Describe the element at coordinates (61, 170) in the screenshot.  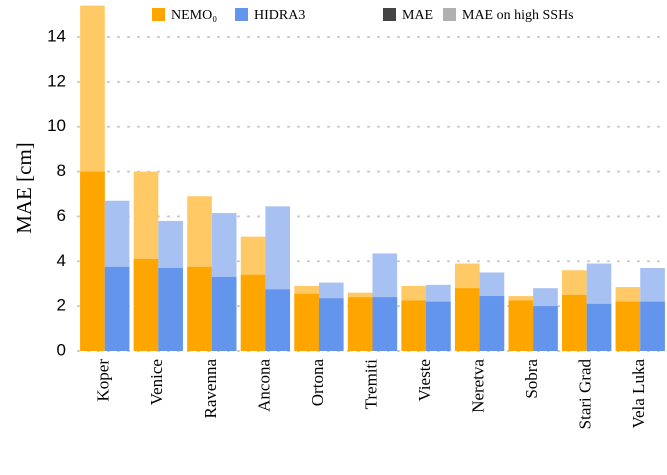
I see `y-tick-label: 8` at that location.